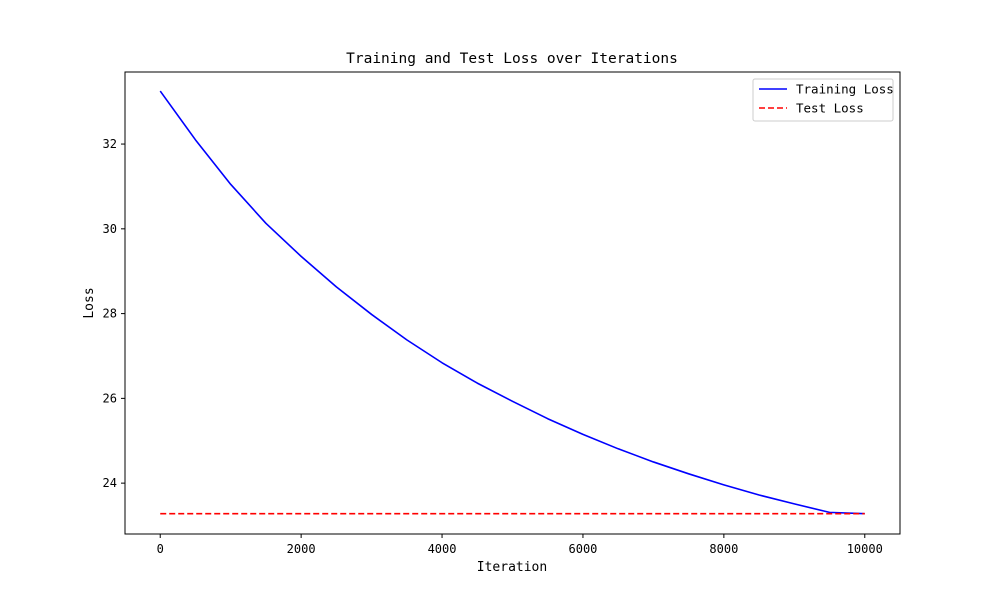  What do you see at coordinates (110, 229) in the screenshot?
I see `y-tick-label: 30` at bounding box center [110, 229].